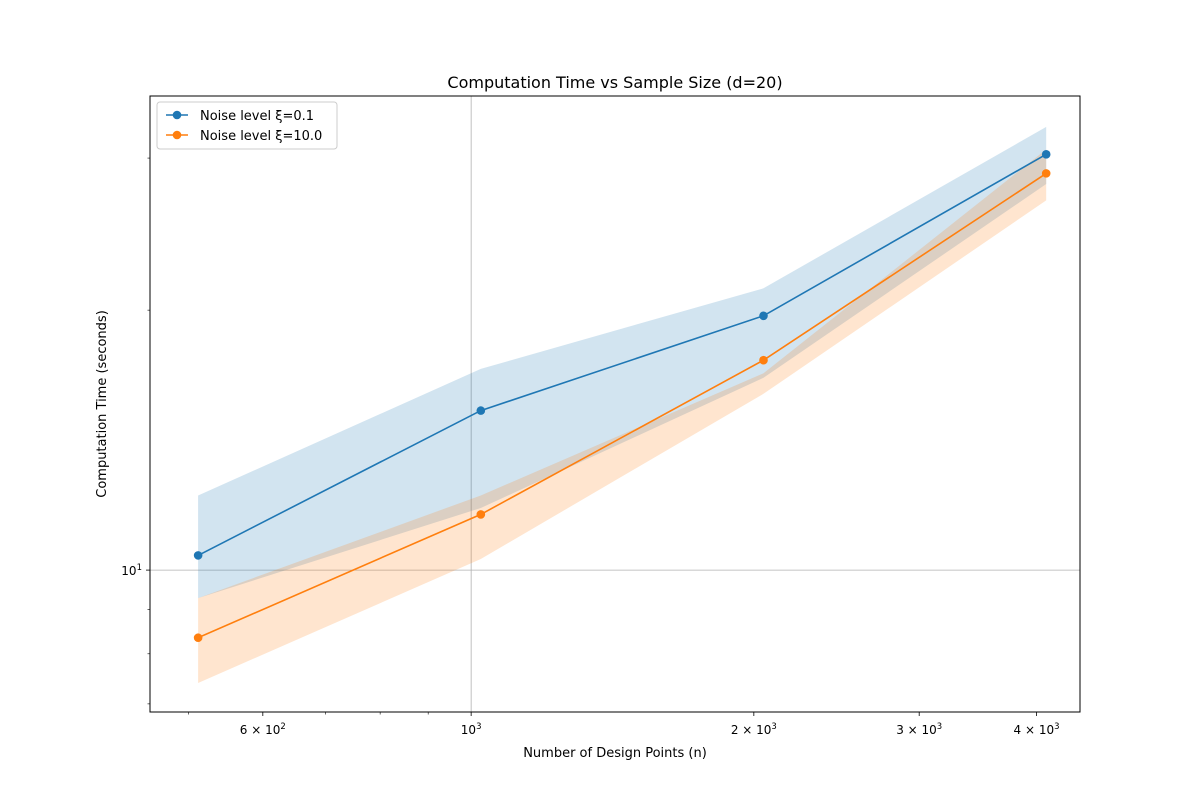  I want to click on y-tick-label: 101, so click(131, 570).